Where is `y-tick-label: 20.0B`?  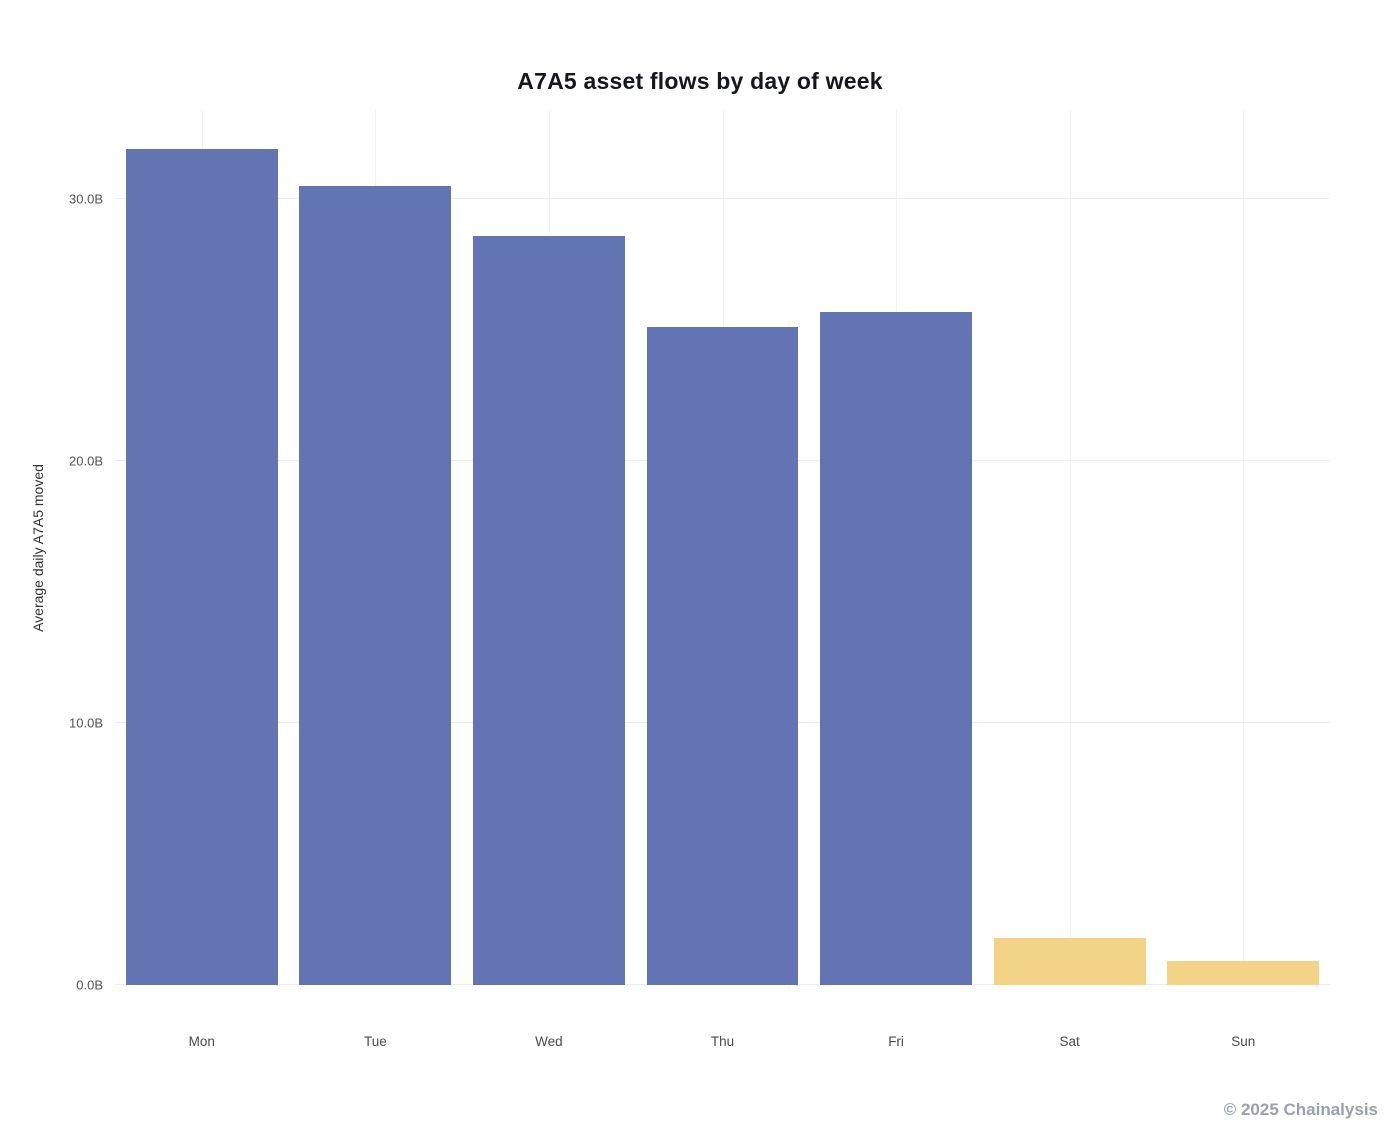
y-tick-label: 20.0B is located at coordinates (86, 461).